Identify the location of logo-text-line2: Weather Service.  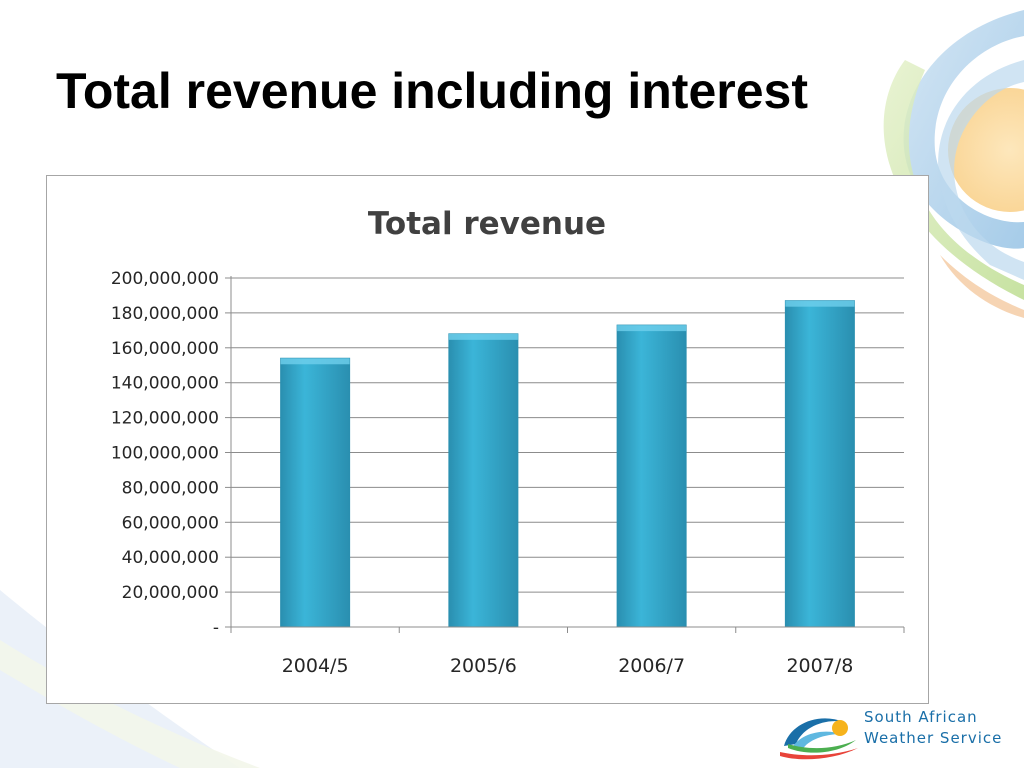
(933, 738).